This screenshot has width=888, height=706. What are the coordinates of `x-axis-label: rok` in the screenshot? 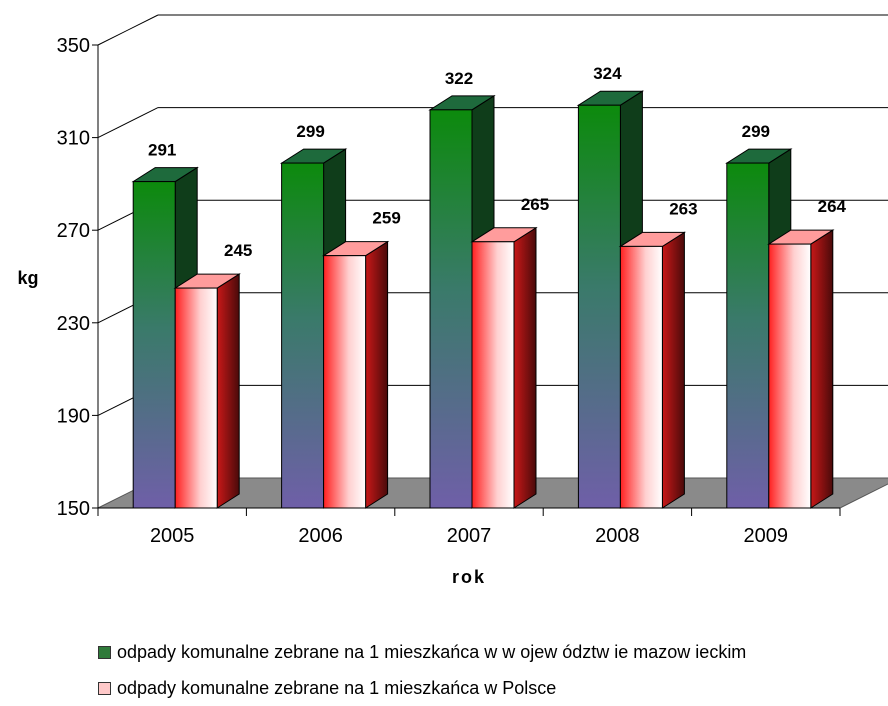 It's located at (469, 577).